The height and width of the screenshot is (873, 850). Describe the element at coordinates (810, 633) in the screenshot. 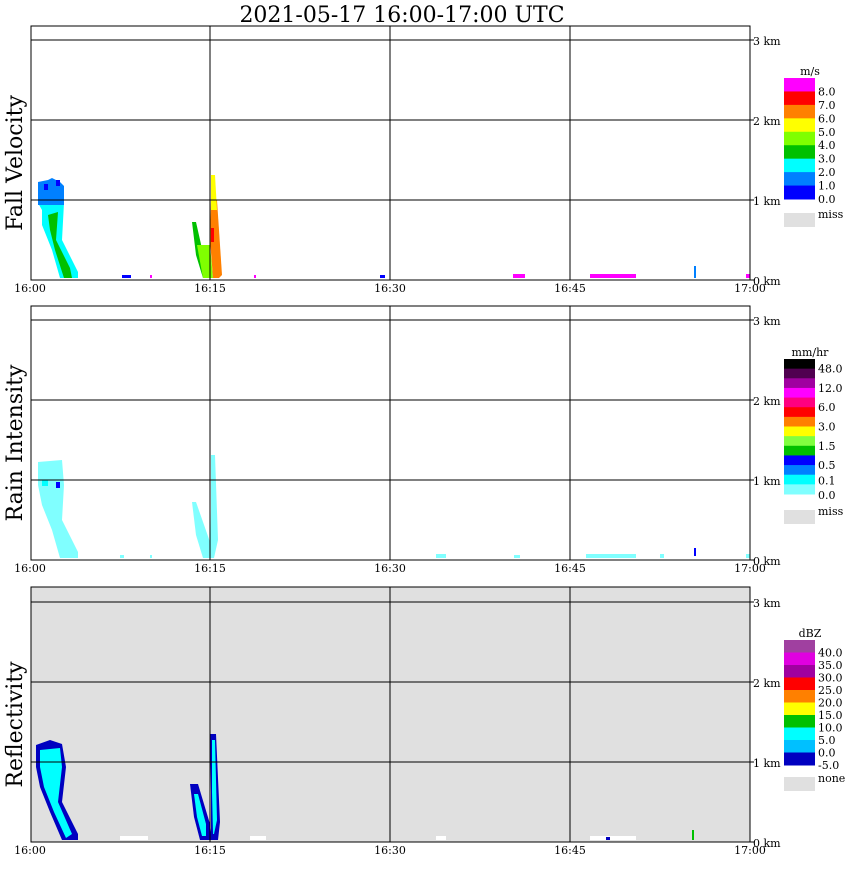

I see `legend-unit: dBZ` at that location.